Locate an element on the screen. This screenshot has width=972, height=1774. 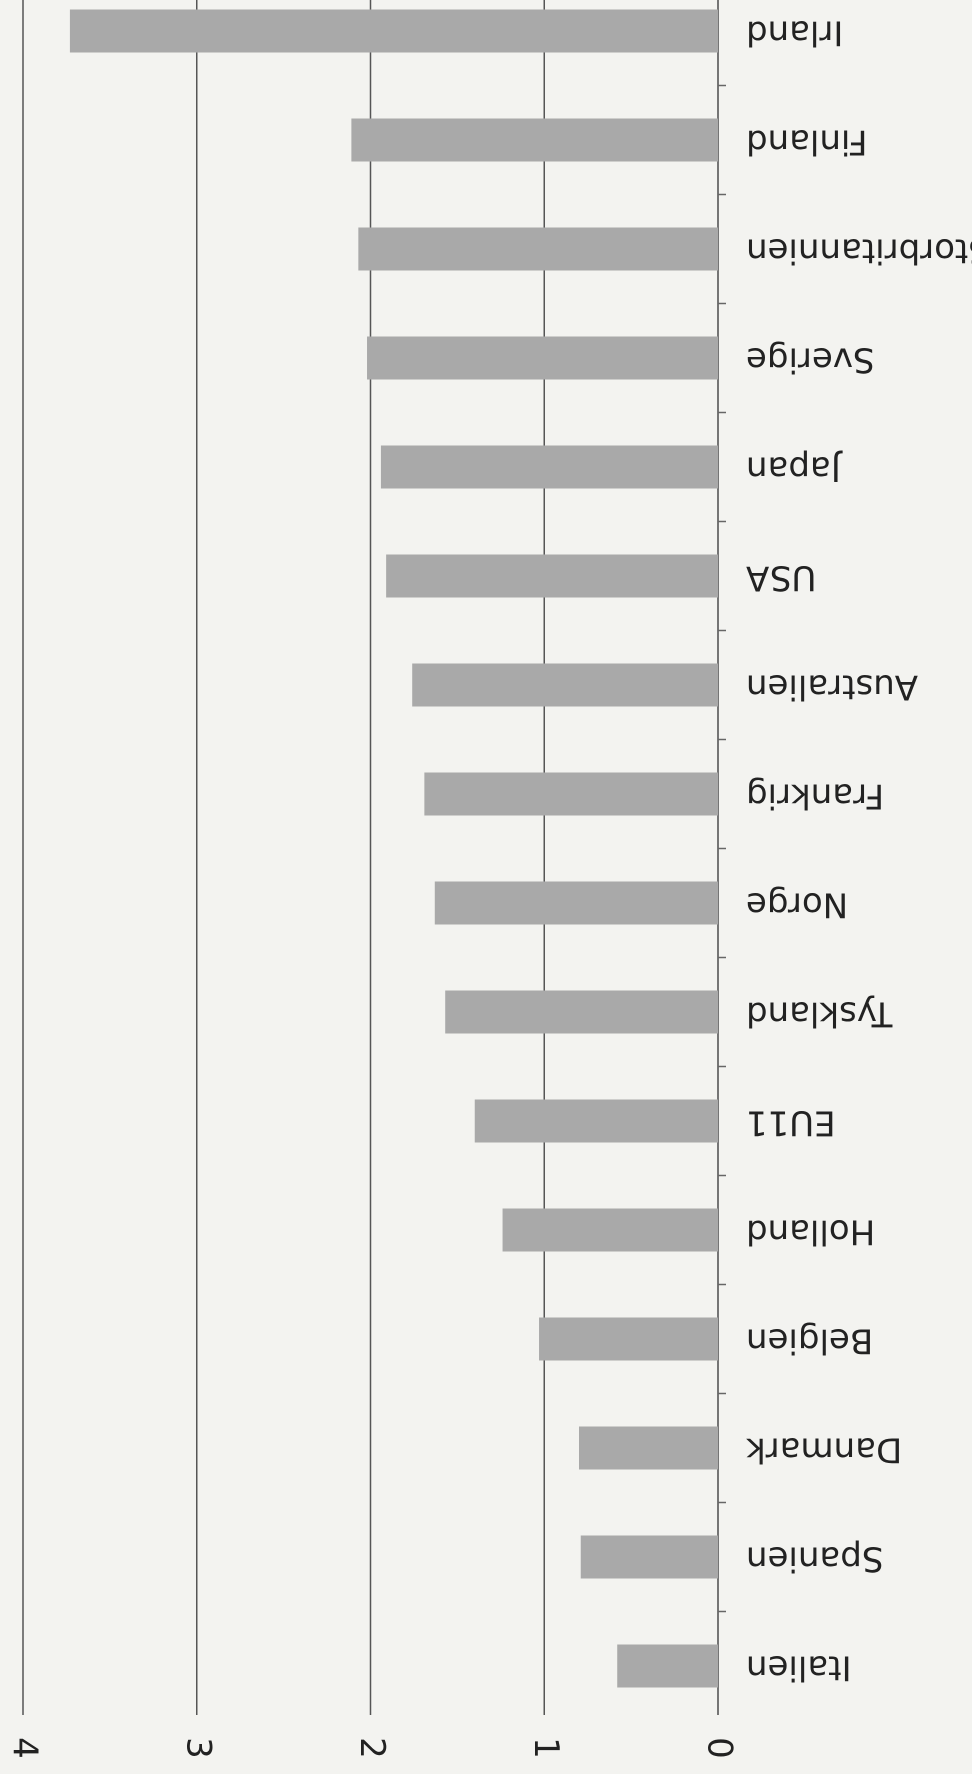
y-tick-label: EU11 is located at coordinates (791, 1123).